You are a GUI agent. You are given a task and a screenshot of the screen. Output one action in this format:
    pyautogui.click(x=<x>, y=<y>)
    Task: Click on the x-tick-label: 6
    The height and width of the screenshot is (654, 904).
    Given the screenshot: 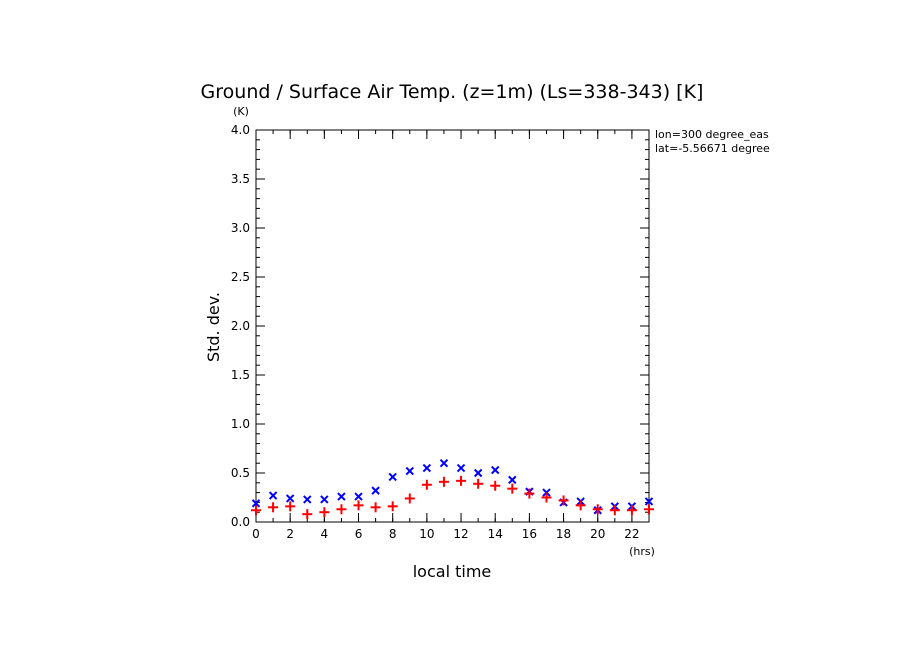 What is the action you would take?
    pyautogui.click(x=359, y=534)
    